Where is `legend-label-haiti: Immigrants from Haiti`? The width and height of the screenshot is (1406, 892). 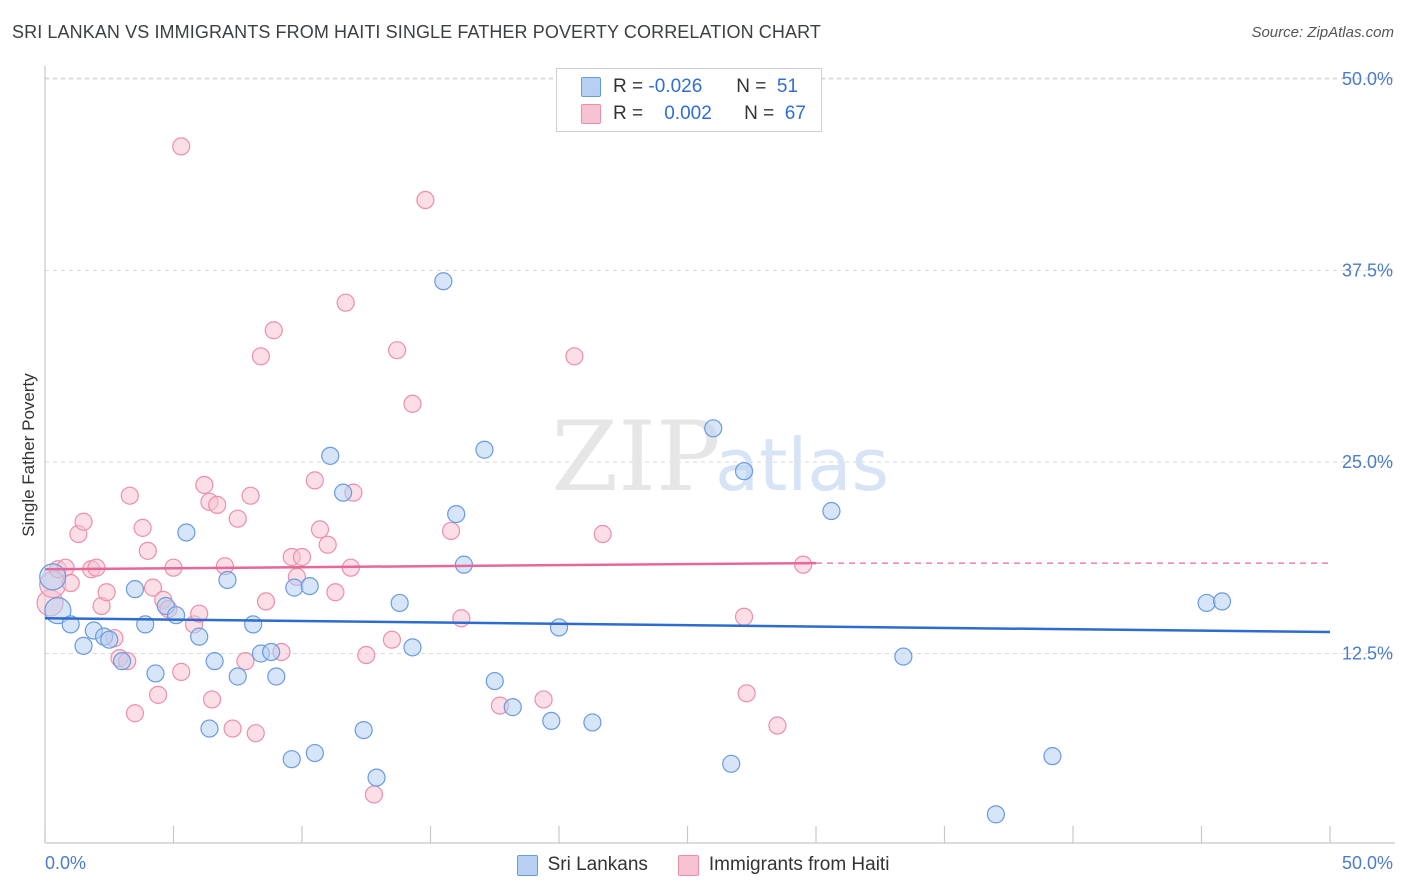
legend-label-haiti: Immigrants from Haiti is located at coordinates (799, 864).